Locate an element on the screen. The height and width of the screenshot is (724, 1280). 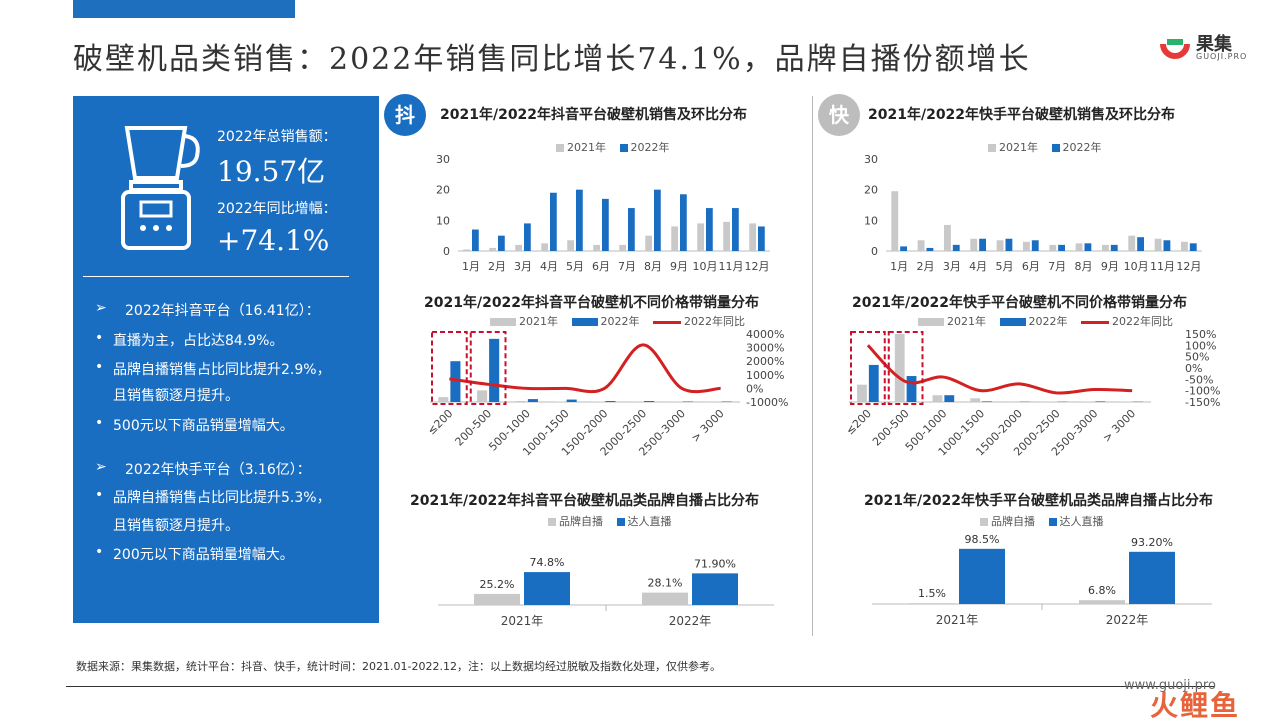
logo-sub: GUOJI.PRO is located at coordinates (1221, 56).